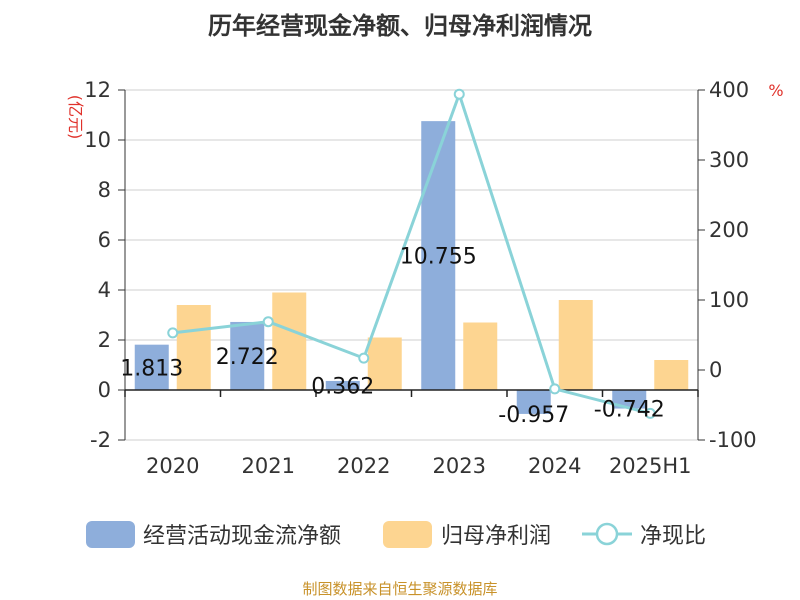 The image size is (800, 600). I want to click on bar-data-label: 10.755, so click(438, 257).